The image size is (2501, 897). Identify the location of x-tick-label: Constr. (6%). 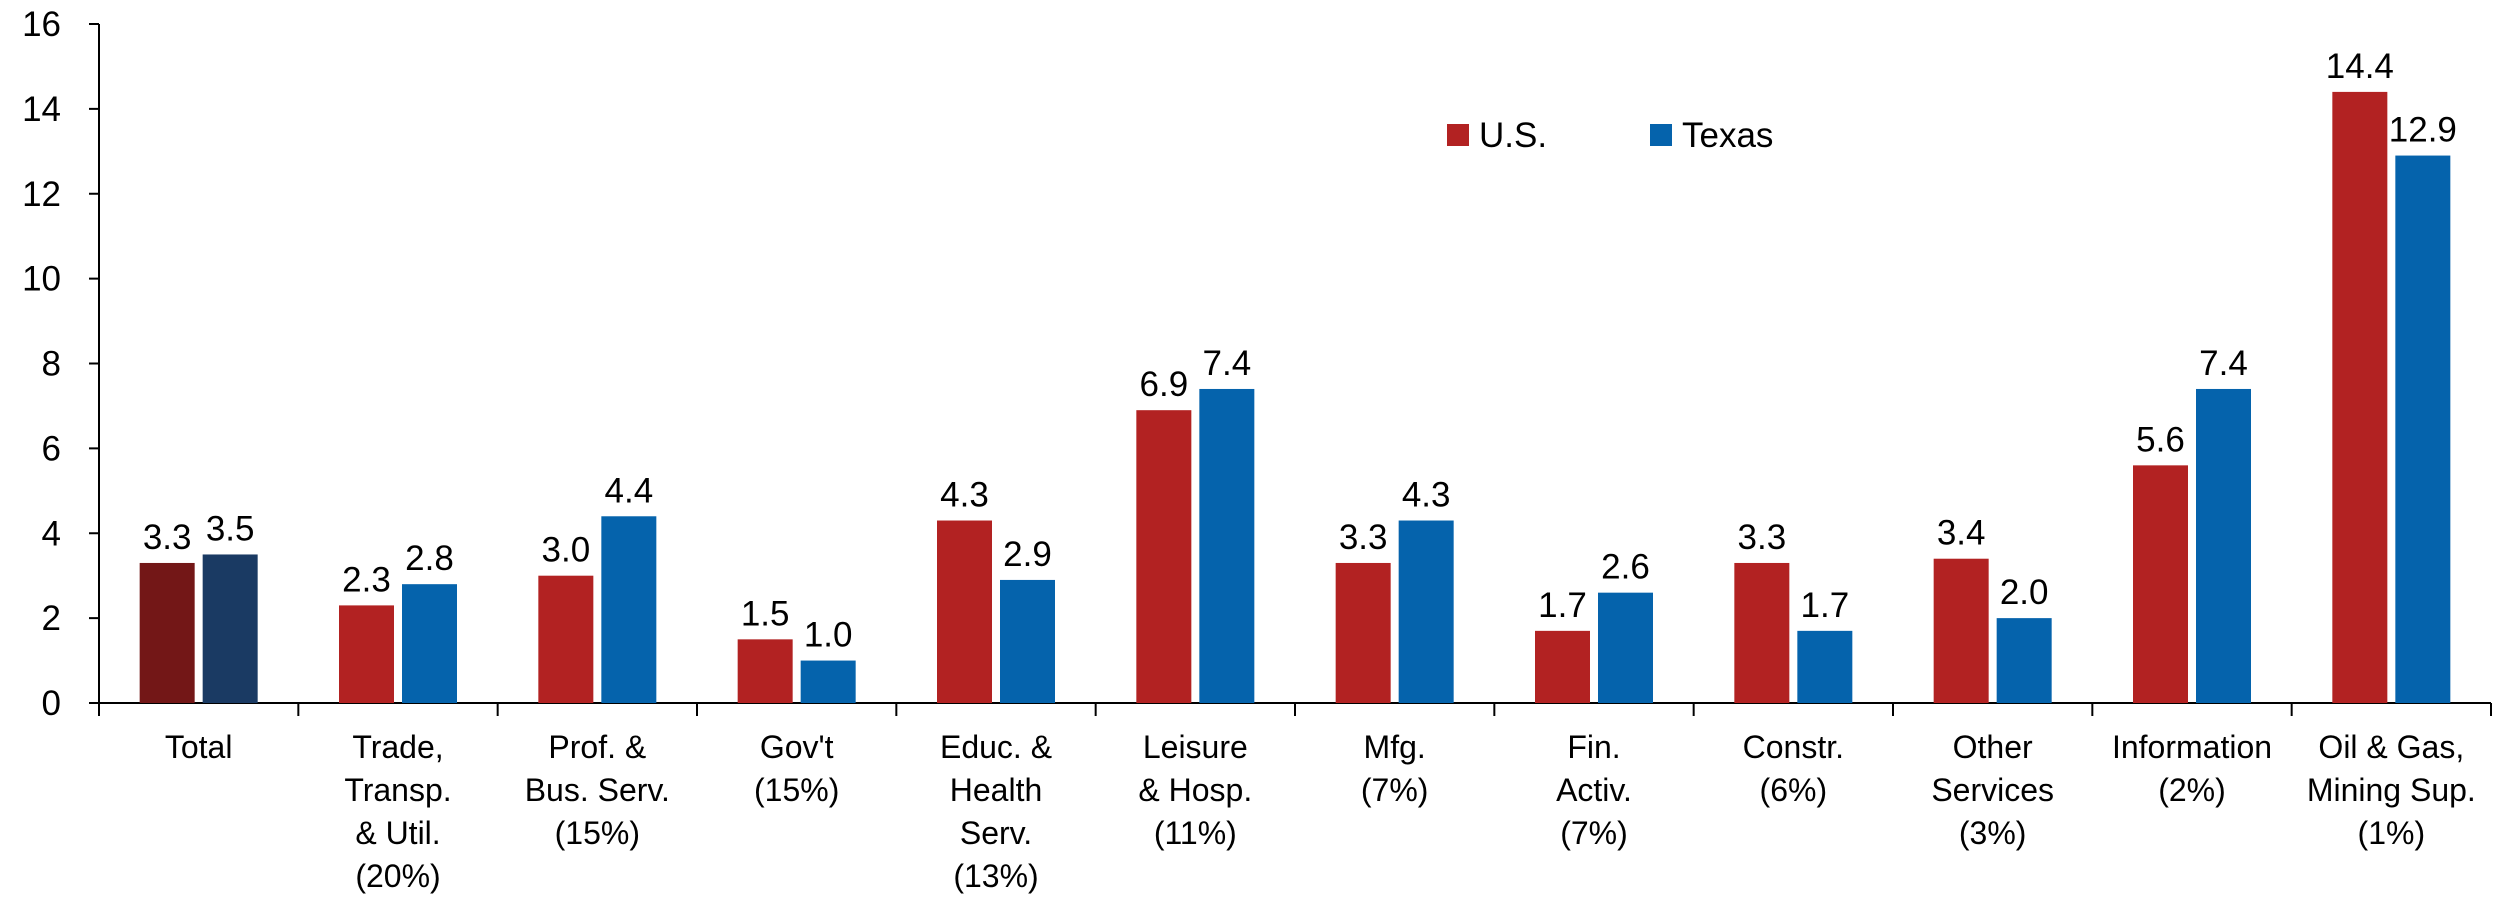
(1793, 768).